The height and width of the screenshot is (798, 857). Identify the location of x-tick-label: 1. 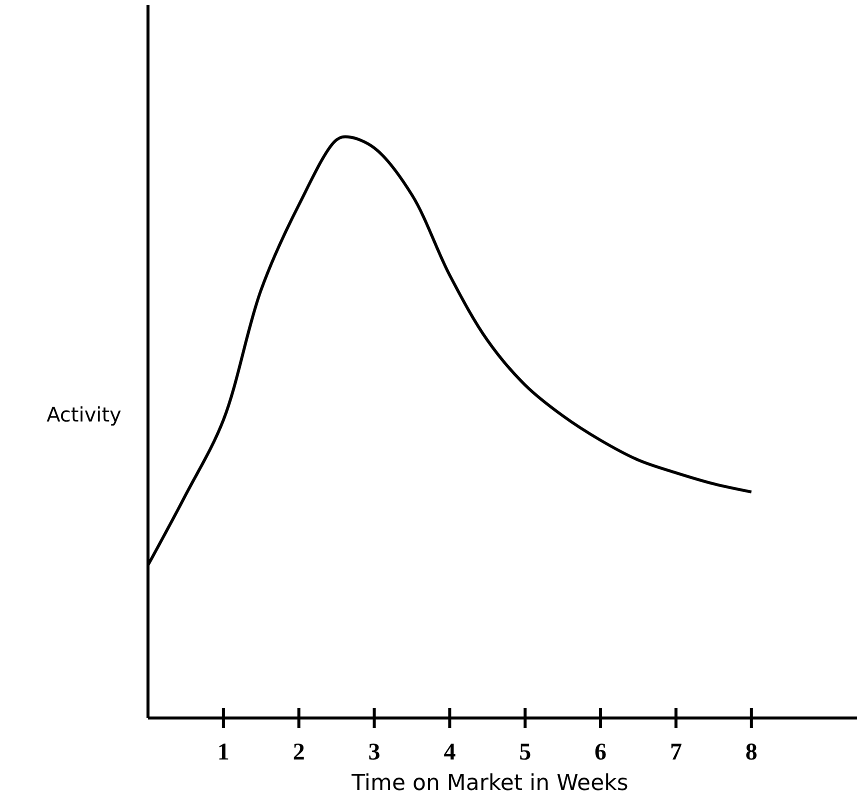
(223, 753).